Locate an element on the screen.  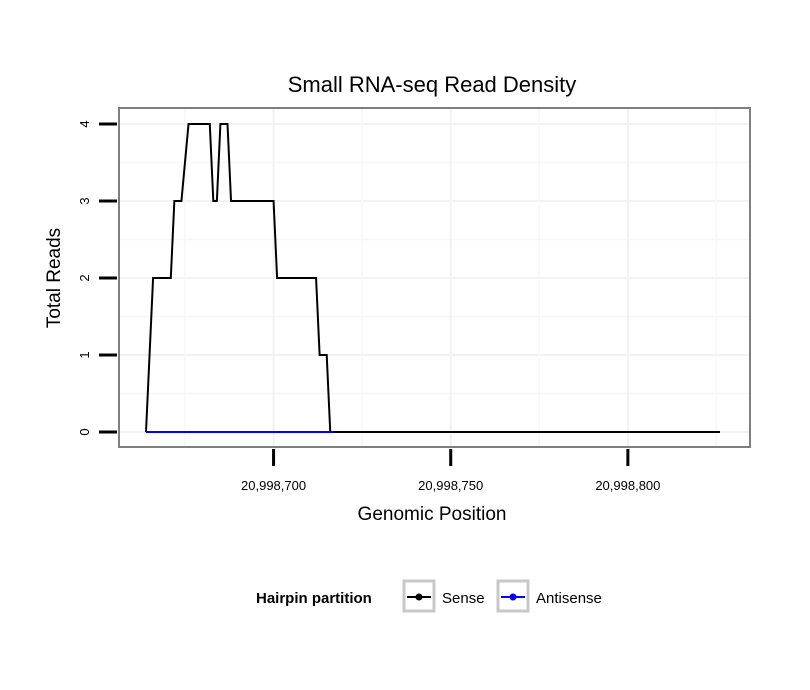
y-tick-label: 0 is located at coordinates (84, 431).